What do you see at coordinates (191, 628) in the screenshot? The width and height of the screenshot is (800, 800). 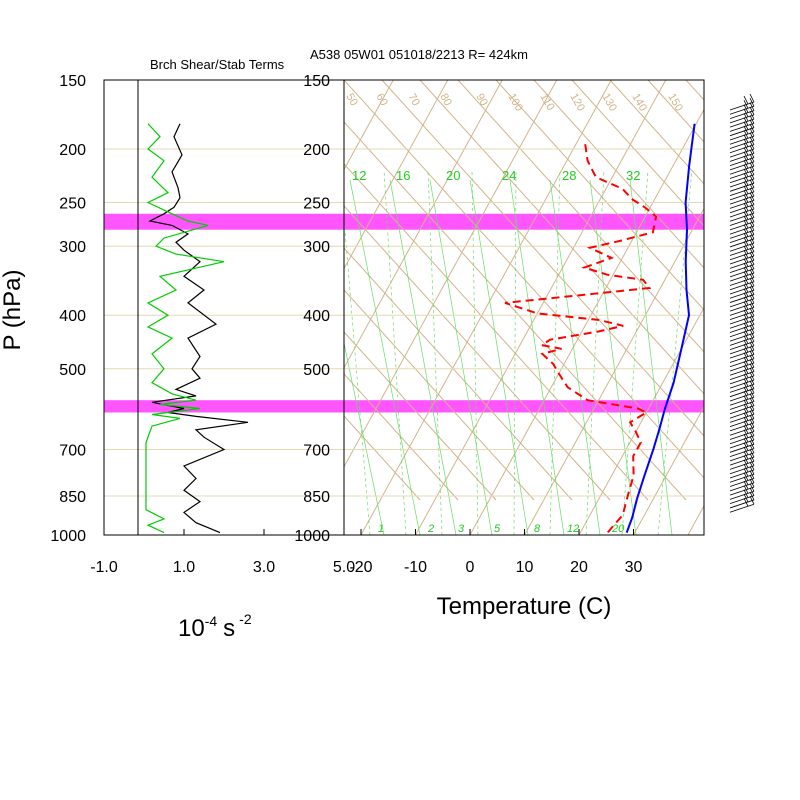 I see `left-xlabel-base: 10` at bounding box center [191, 628].